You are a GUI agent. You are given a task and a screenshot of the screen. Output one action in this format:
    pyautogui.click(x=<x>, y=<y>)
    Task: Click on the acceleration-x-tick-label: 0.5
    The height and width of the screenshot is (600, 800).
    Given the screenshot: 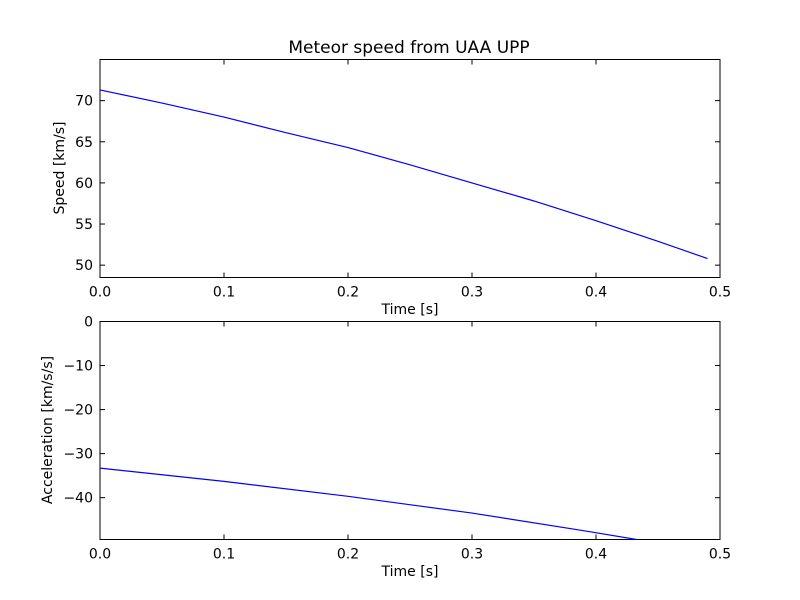 What is the action you would take?
    pyautogui.click(x=720, y=555)
    